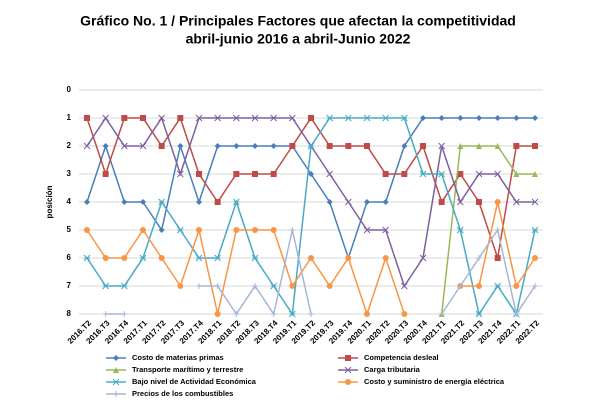 The height and width of the screenshot is (400, 596). Describe the element at coordinates (392, 369) in the screenshot. I see `legend-label: Carga tributaria` at that location.